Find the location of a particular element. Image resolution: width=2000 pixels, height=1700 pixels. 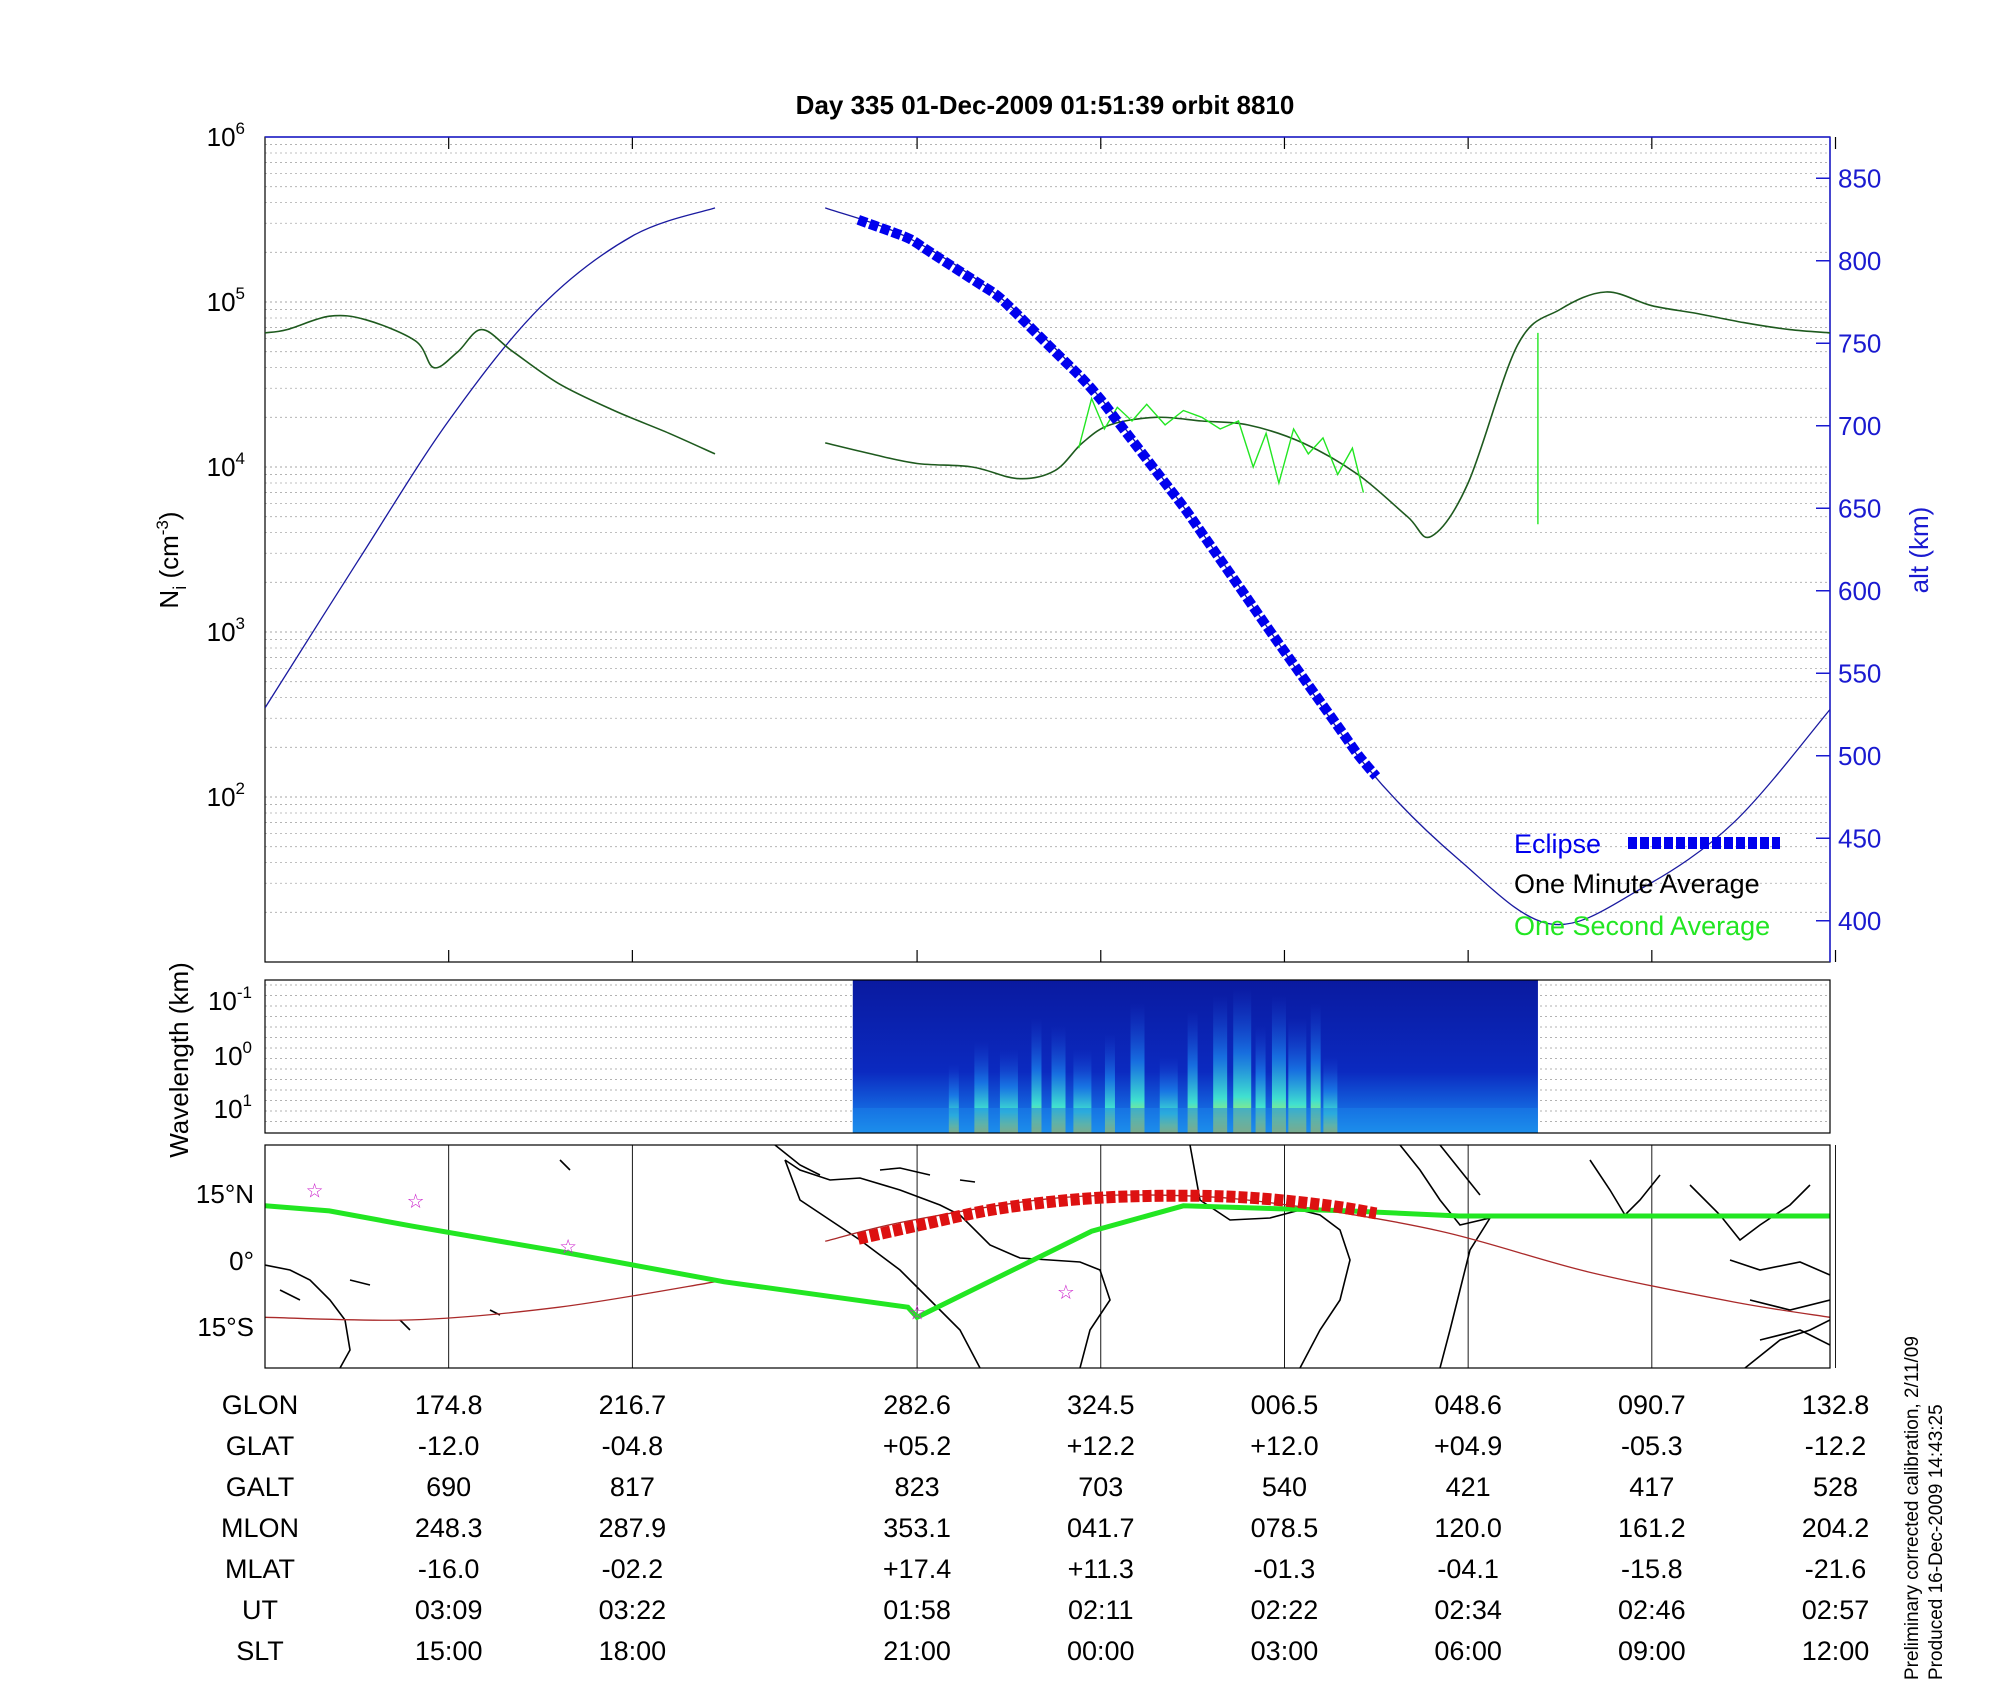

map-x-ticks is located at coordinates (1142, 1256).